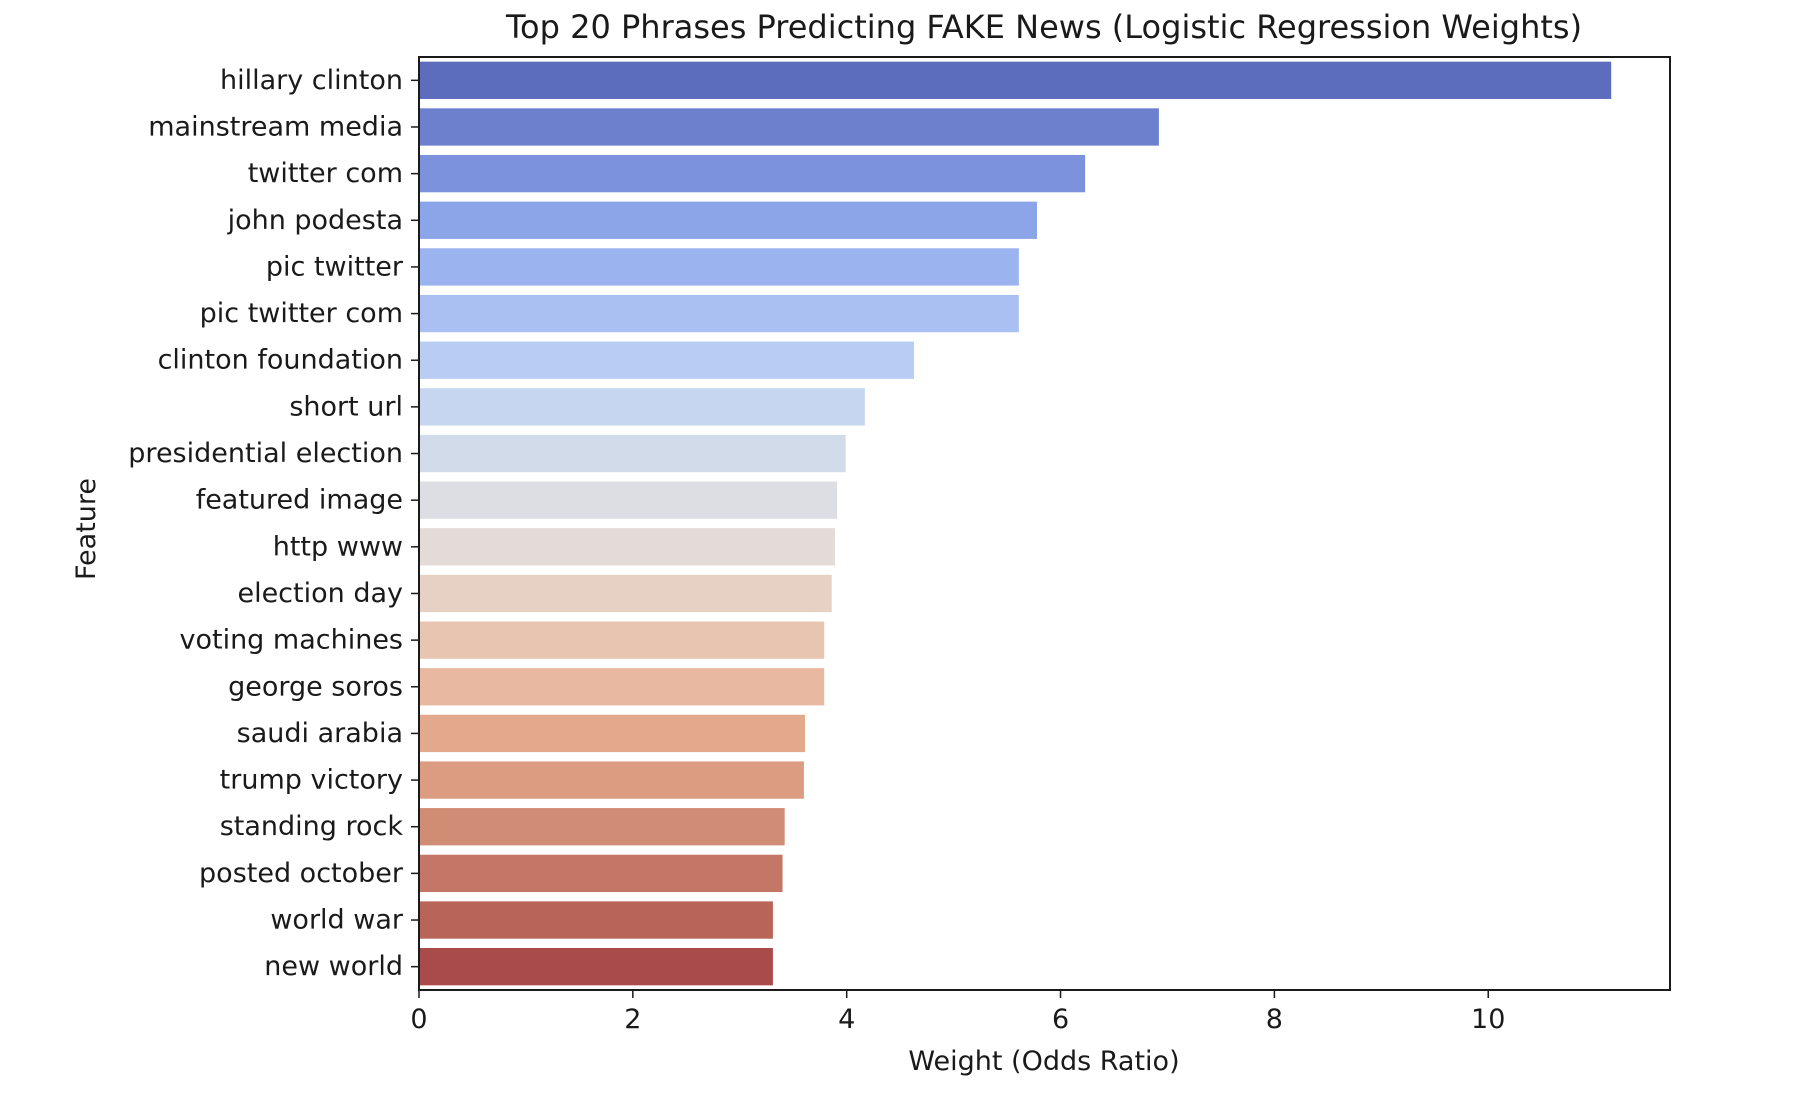 Image resolution: width=1818 pixels, height=1098 pixels. What do you see at coordinates (335, 266) in the screenshot?
I see `y-tick-label: pic twitter` at bounding box center [335, 266].